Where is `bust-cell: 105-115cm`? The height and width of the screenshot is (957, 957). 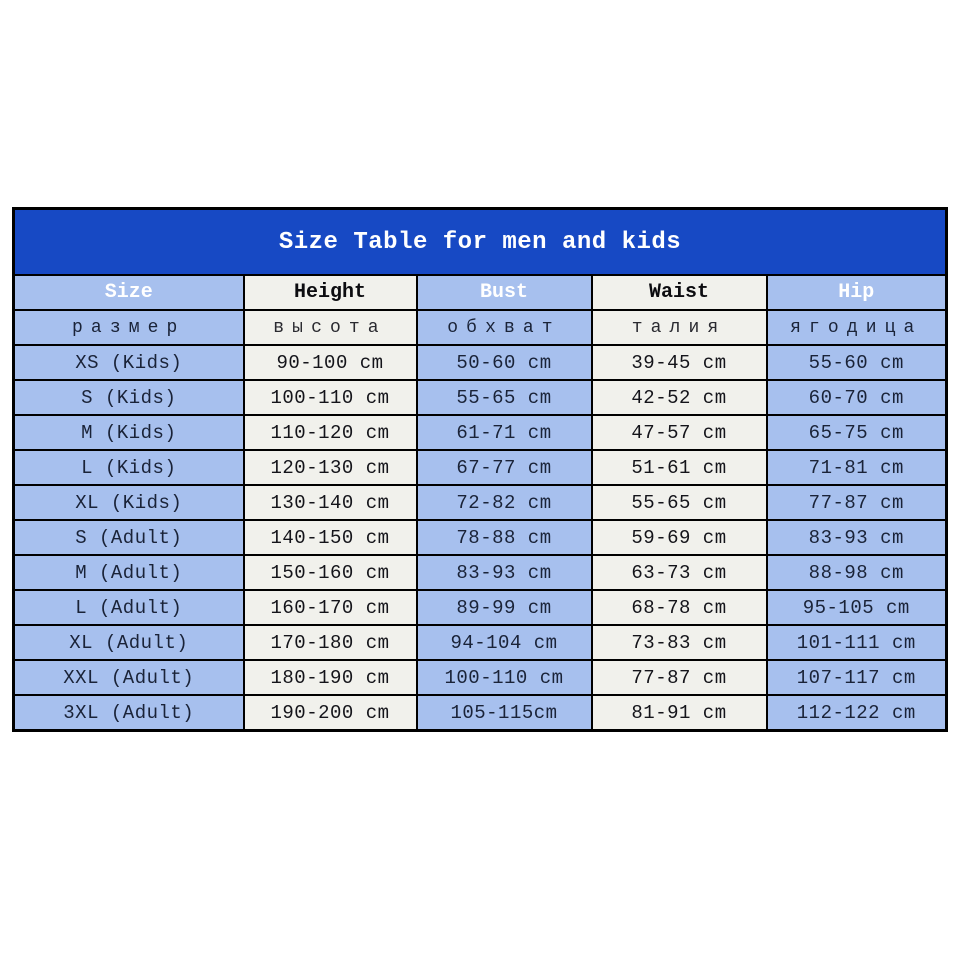 bust-cell: 105-115cm is located at coordinates (504, 713).